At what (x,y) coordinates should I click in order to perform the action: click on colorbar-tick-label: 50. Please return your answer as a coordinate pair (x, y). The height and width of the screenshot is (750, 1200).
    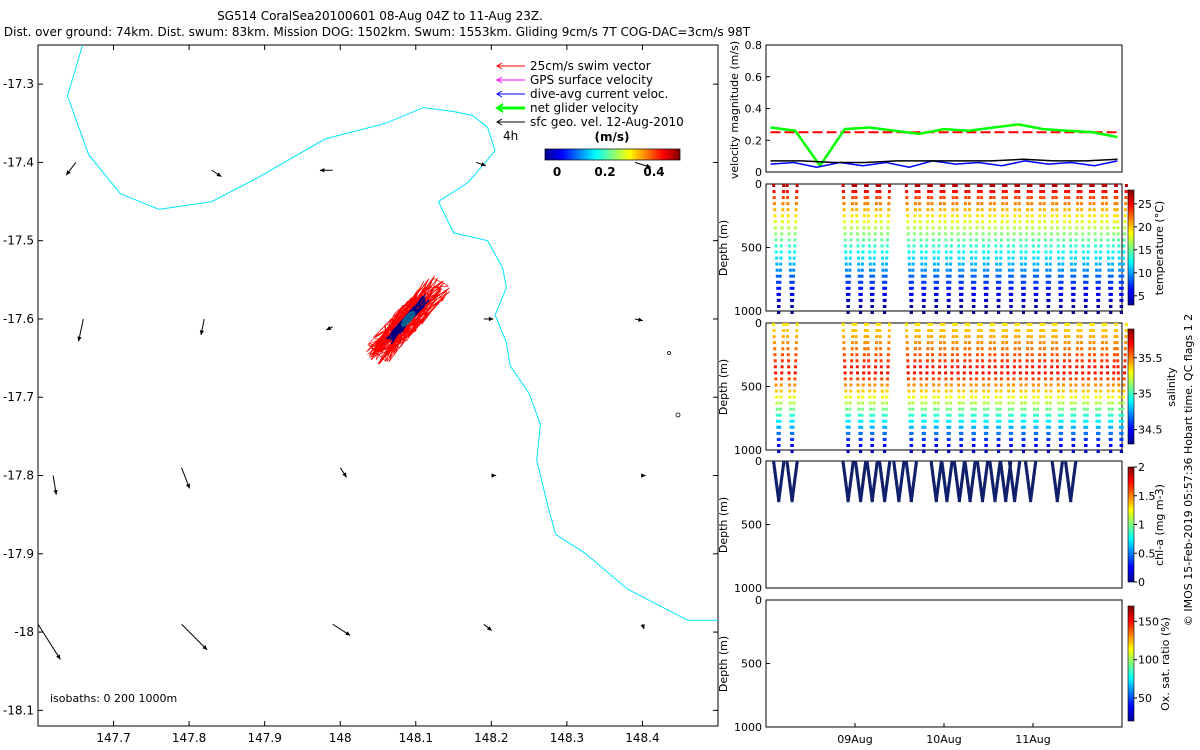
    Looking at the image, I should click on (1145, 698).